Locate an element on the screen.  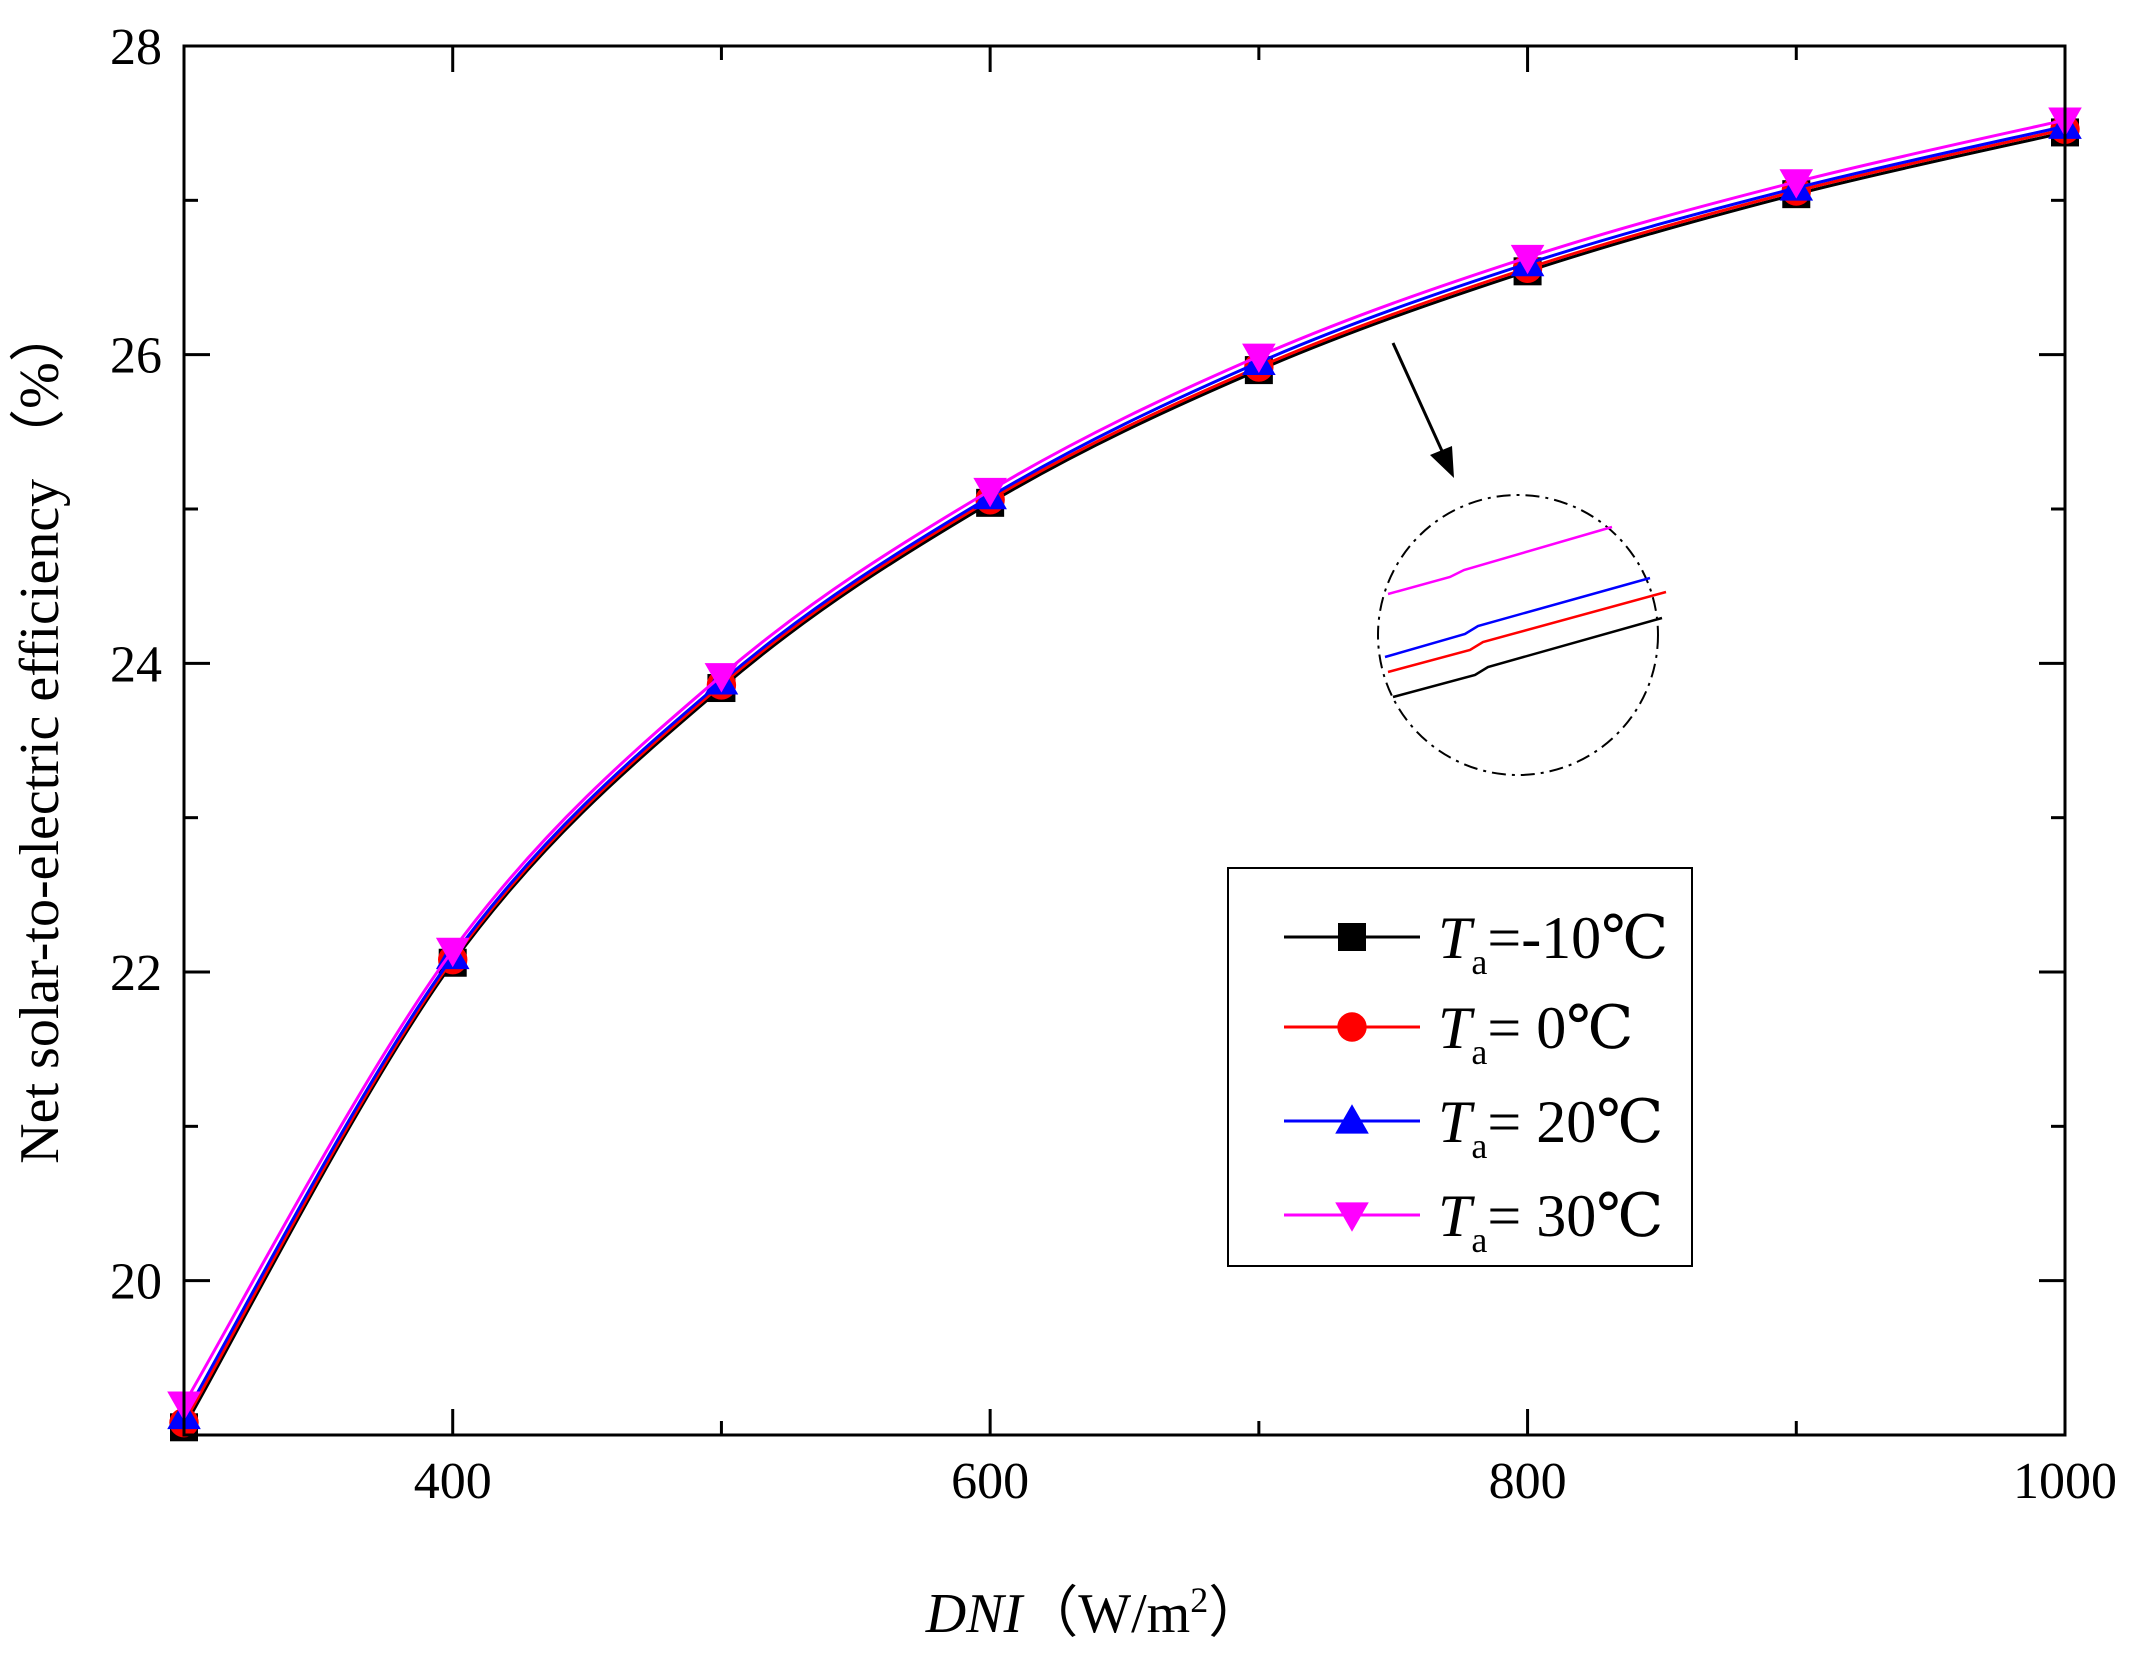
legend-box is located at coordinates (1460, 1067).